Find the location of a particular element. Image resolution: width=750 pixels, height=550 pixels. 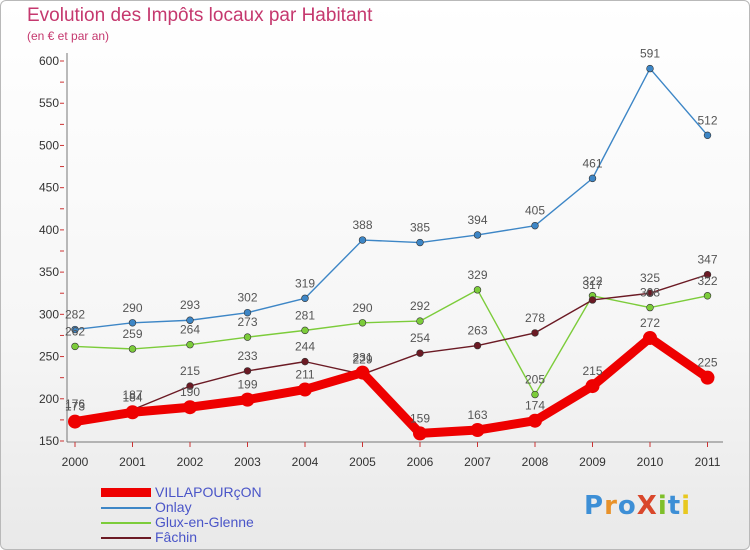

data-label: 292 is located at coordinates (420, 306).